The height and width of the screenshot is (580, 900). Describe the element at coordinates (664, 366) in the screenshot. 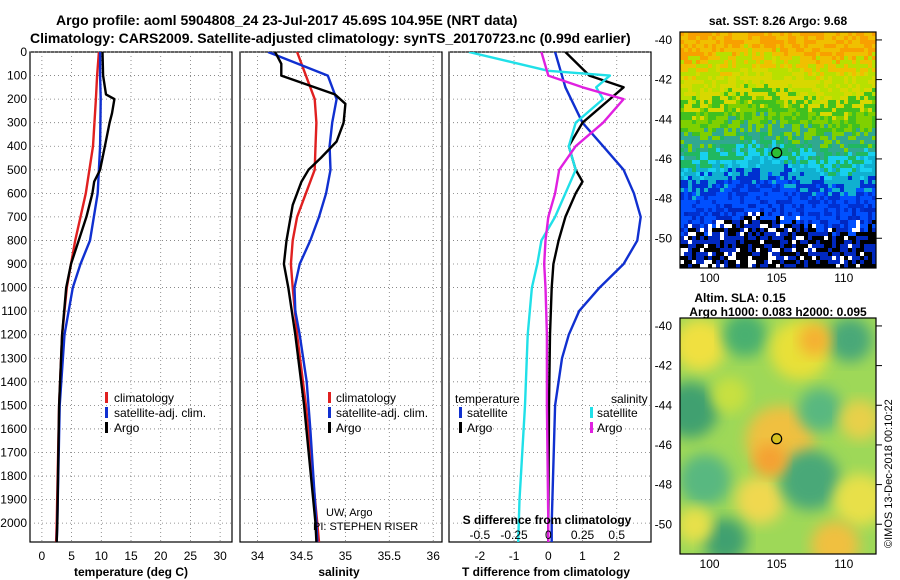

I see `lat-tick-label: -42` at that location.